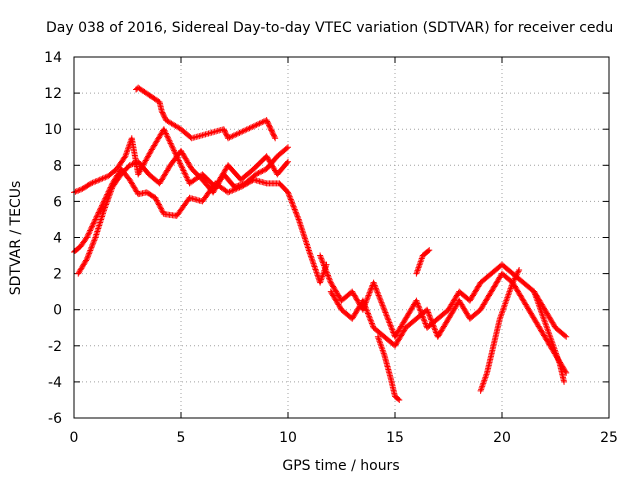 Image resolution: width=640 pixels, height=480 pixels. What do you see at coordinates (181, 438) in the screenshot?
I see `x-tick-label: 5` at bounding box center [181, 438].